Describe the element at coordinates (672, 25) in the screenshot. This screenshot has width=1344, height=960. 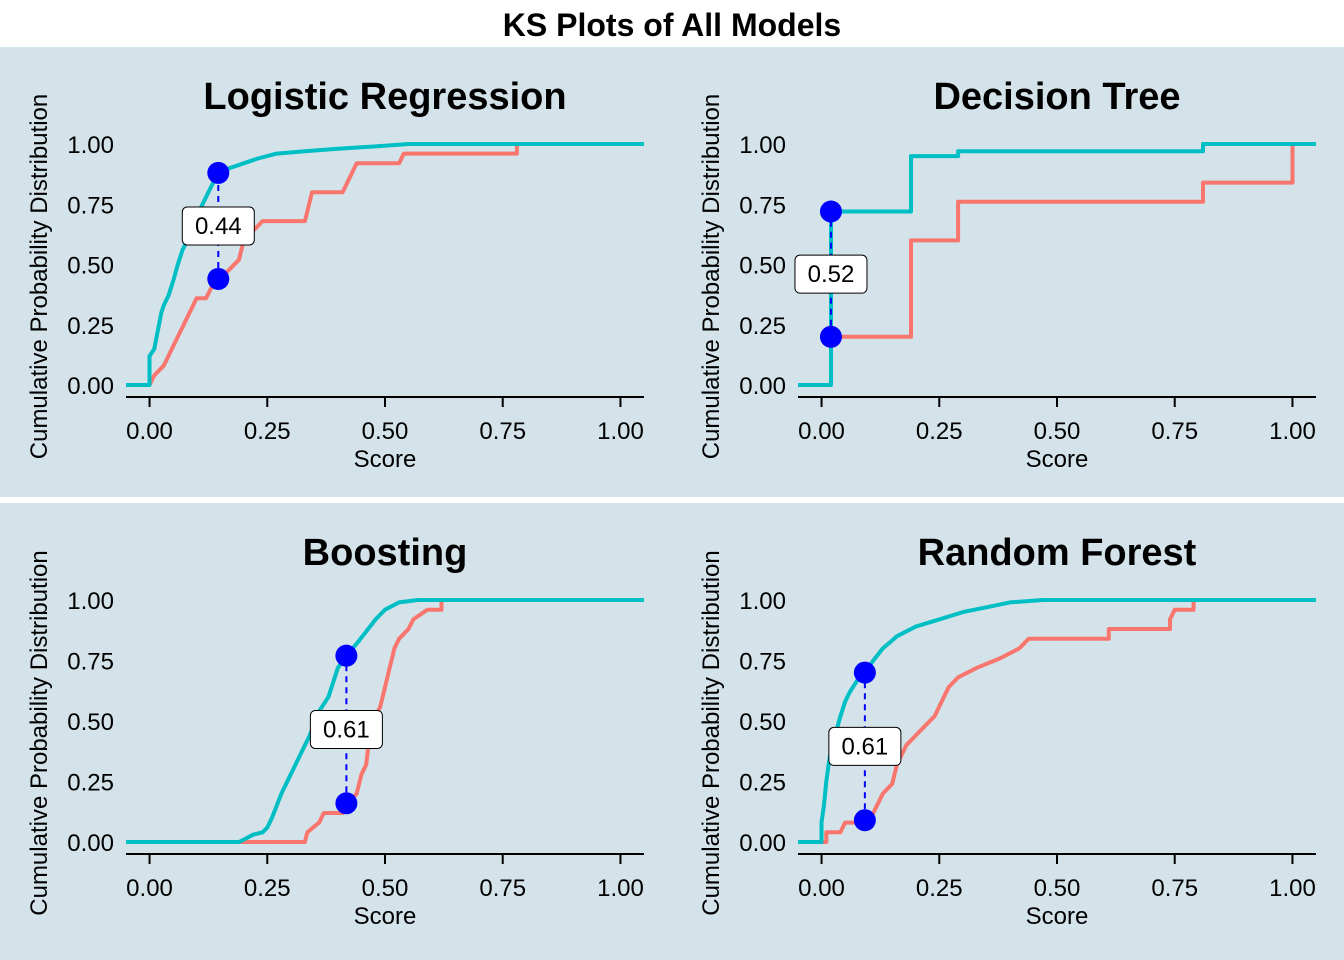
I see `figure-title: KS Plots of All Models` at that location.